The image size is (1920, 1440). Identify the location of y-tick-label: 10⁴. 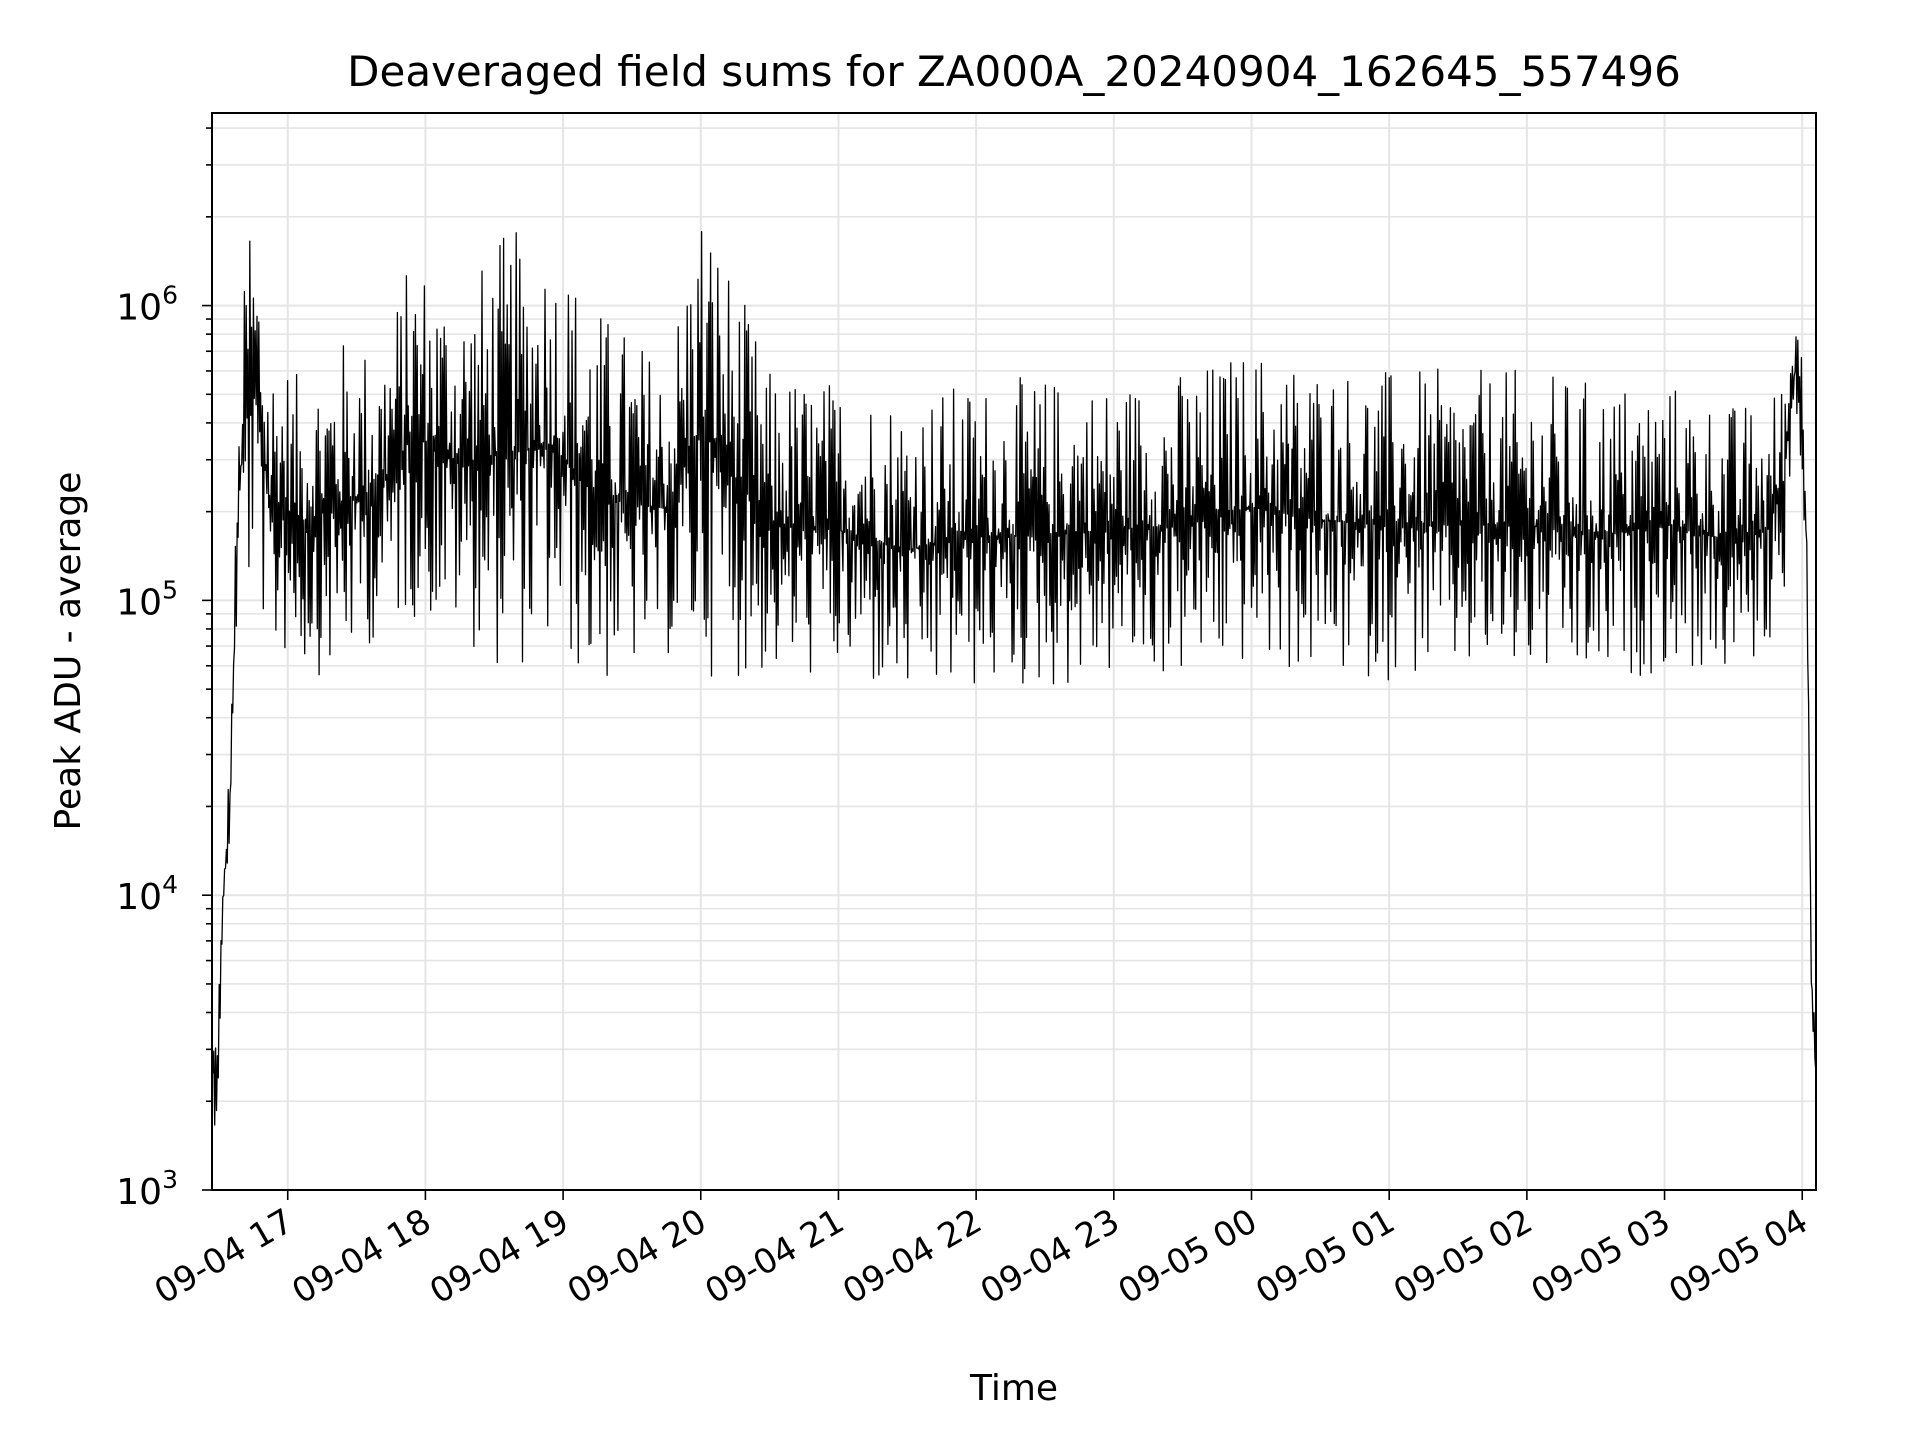
(147, 894).